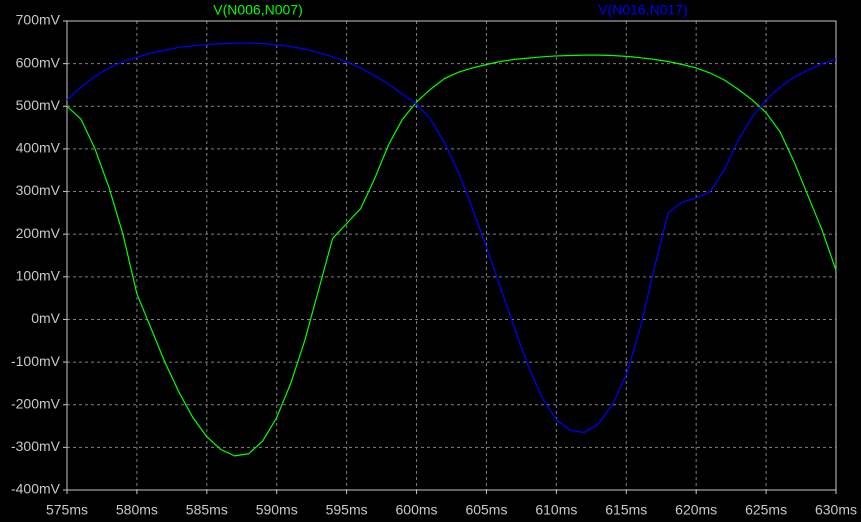  What do you see at coordinates (38, 190) in the screenshot?
I see `y-tick-label: 300mV` at bounding box center [38, 190].